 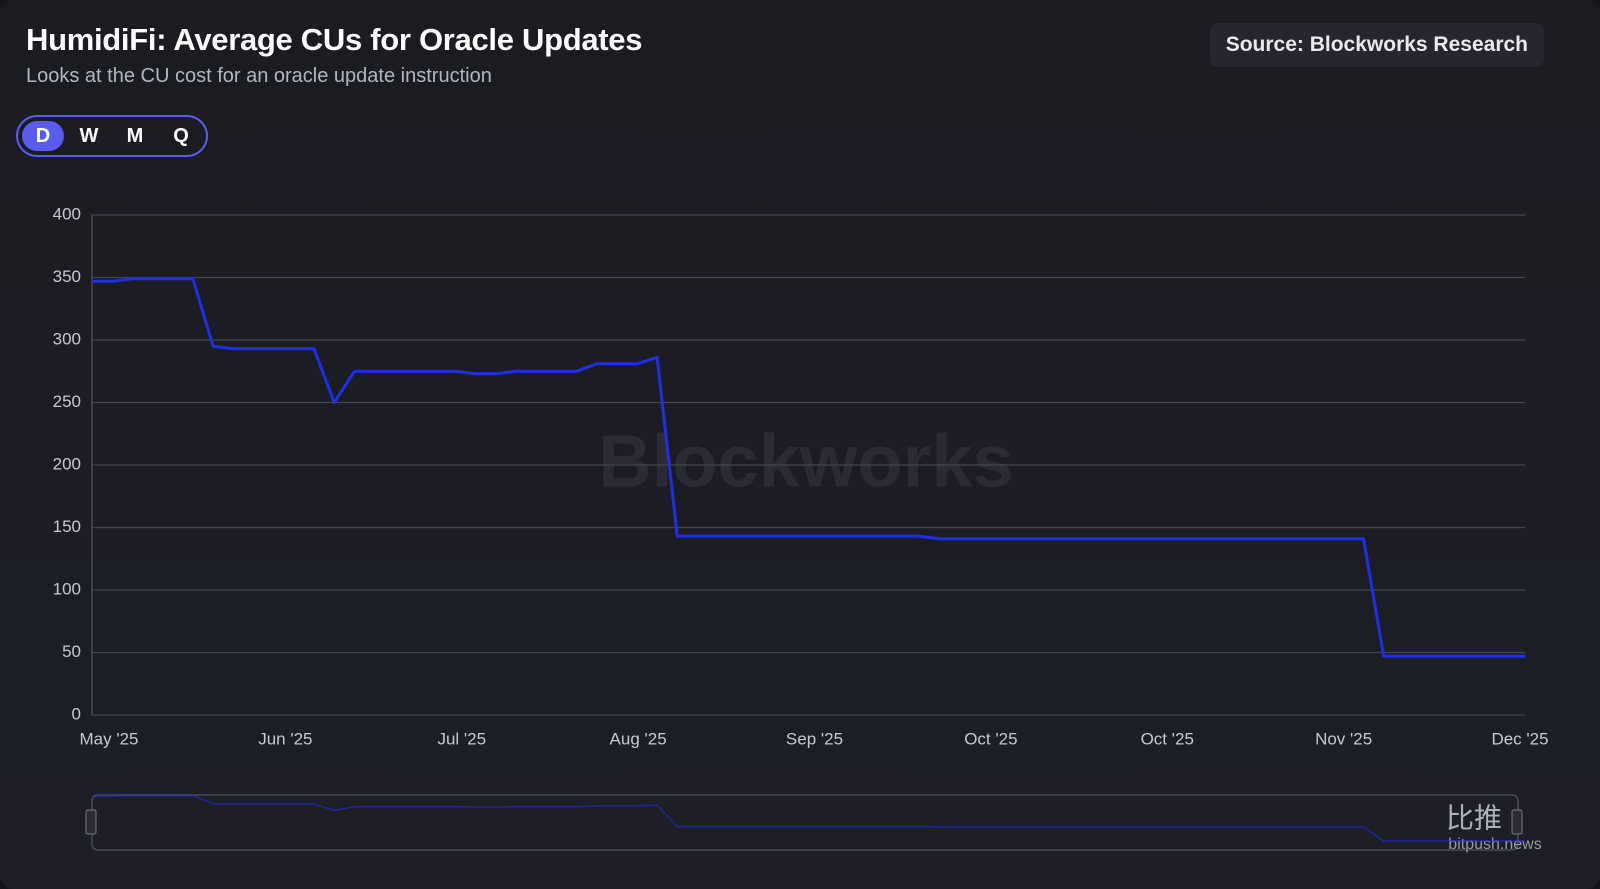 What do you see at coordinates (334, 39) in the screenshot?
I see `chart-title: HumidiFi: Average CUs for Oracle Updates` at bounding box center [334, 39].